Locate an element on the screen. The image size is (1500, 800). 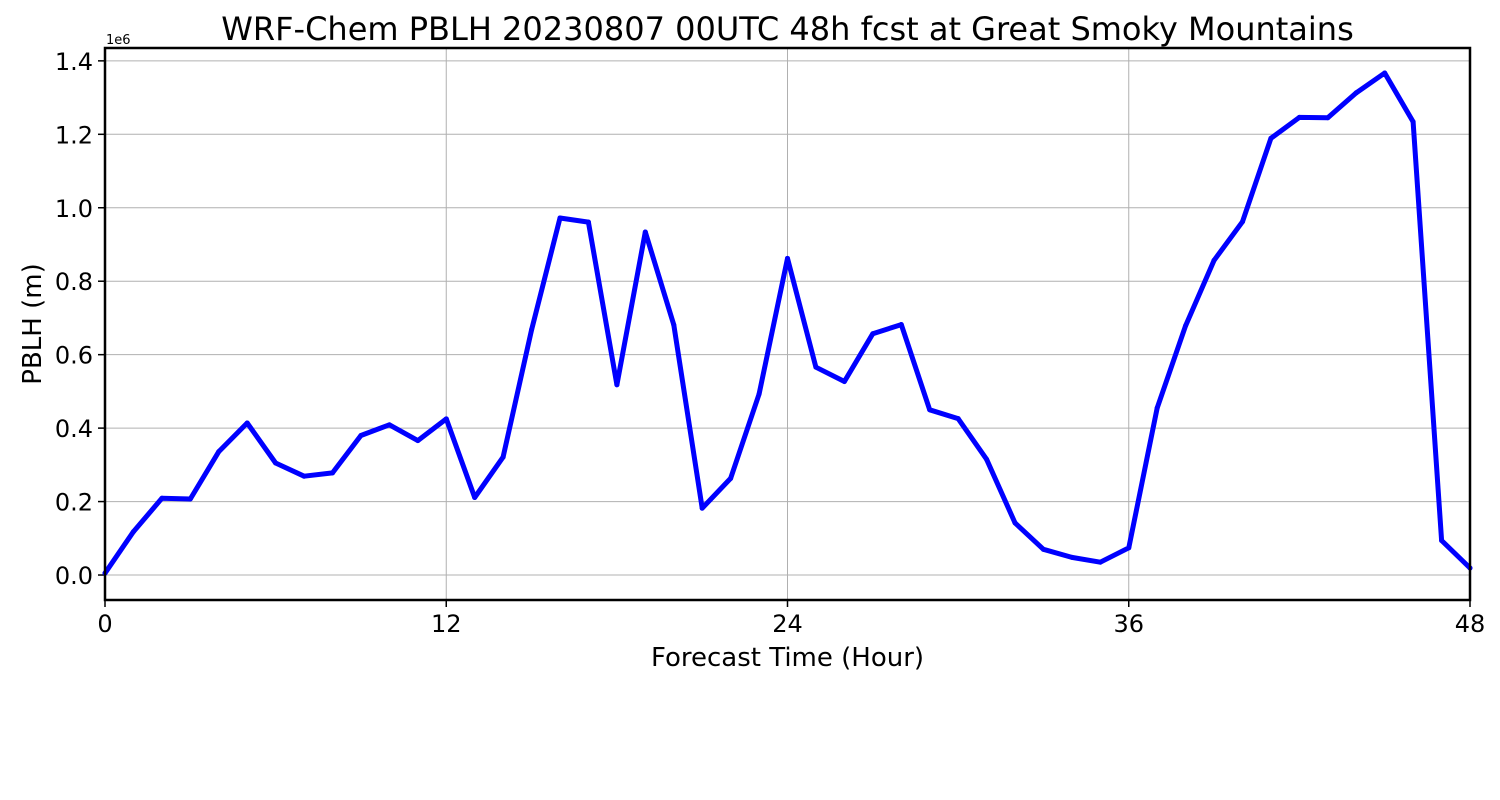
x-tick-label: 36 is located at coordinates (1128, 624).